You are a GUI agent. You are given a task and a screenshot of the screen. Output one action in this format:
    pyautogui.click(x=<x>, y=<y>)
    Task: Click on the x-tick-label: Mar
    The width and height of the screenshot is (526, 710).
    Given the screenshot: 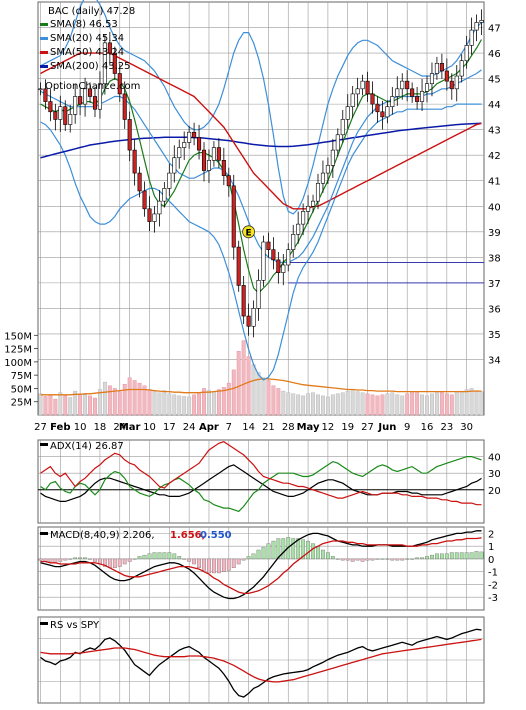 What is the action you would take?
    pyautogui.click(x=130, y=427)
    